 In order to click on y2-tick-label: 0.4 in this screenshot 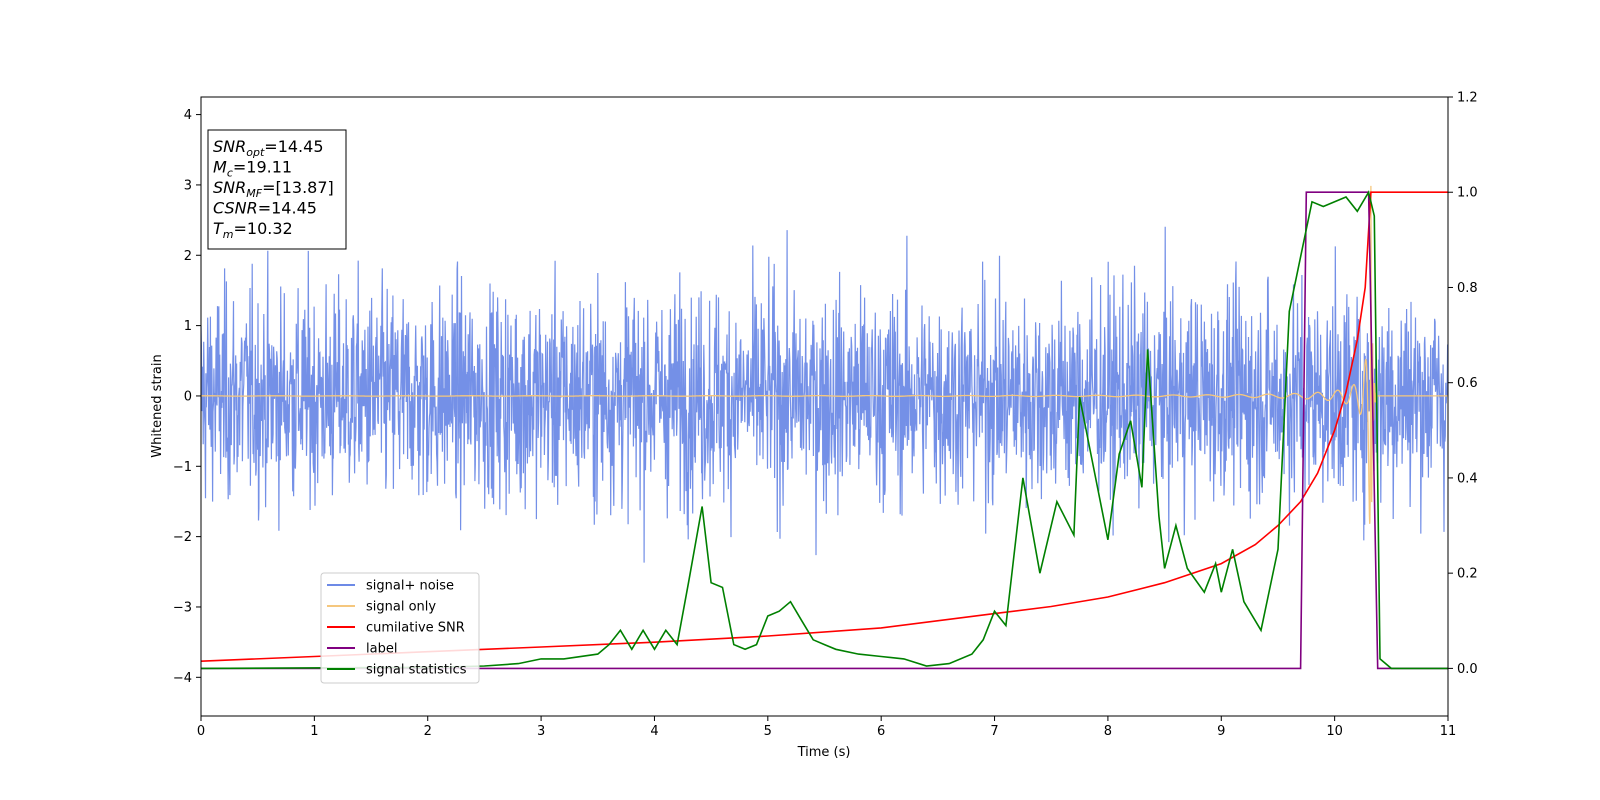, I will do `click(1467, 478)`.